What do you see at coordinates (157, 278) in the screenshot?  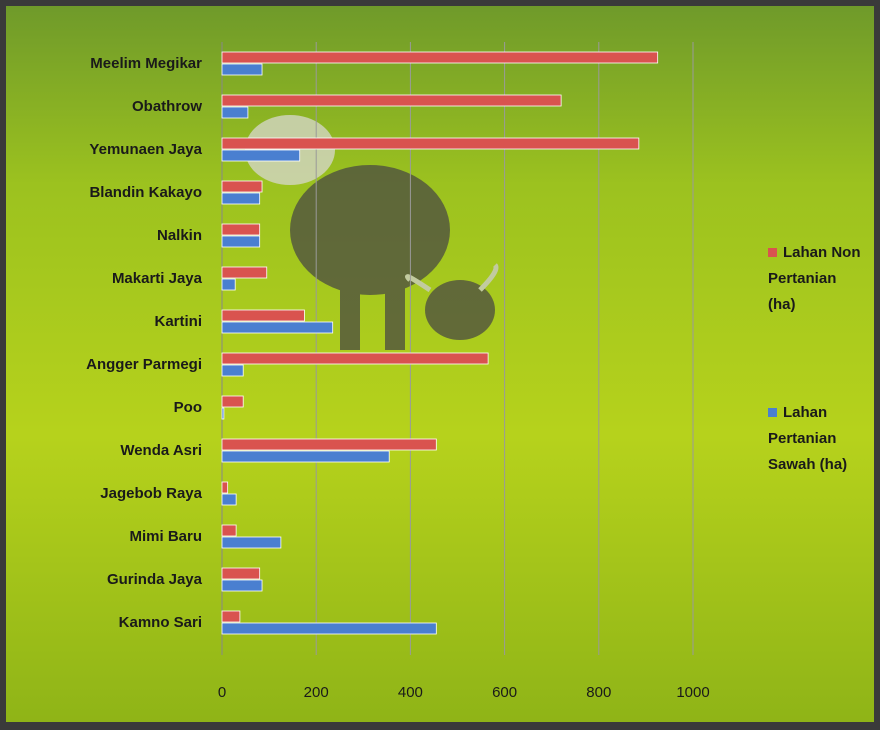 I see `y-tick-label: Makarti Jaya` at bounding box center [157, 278].